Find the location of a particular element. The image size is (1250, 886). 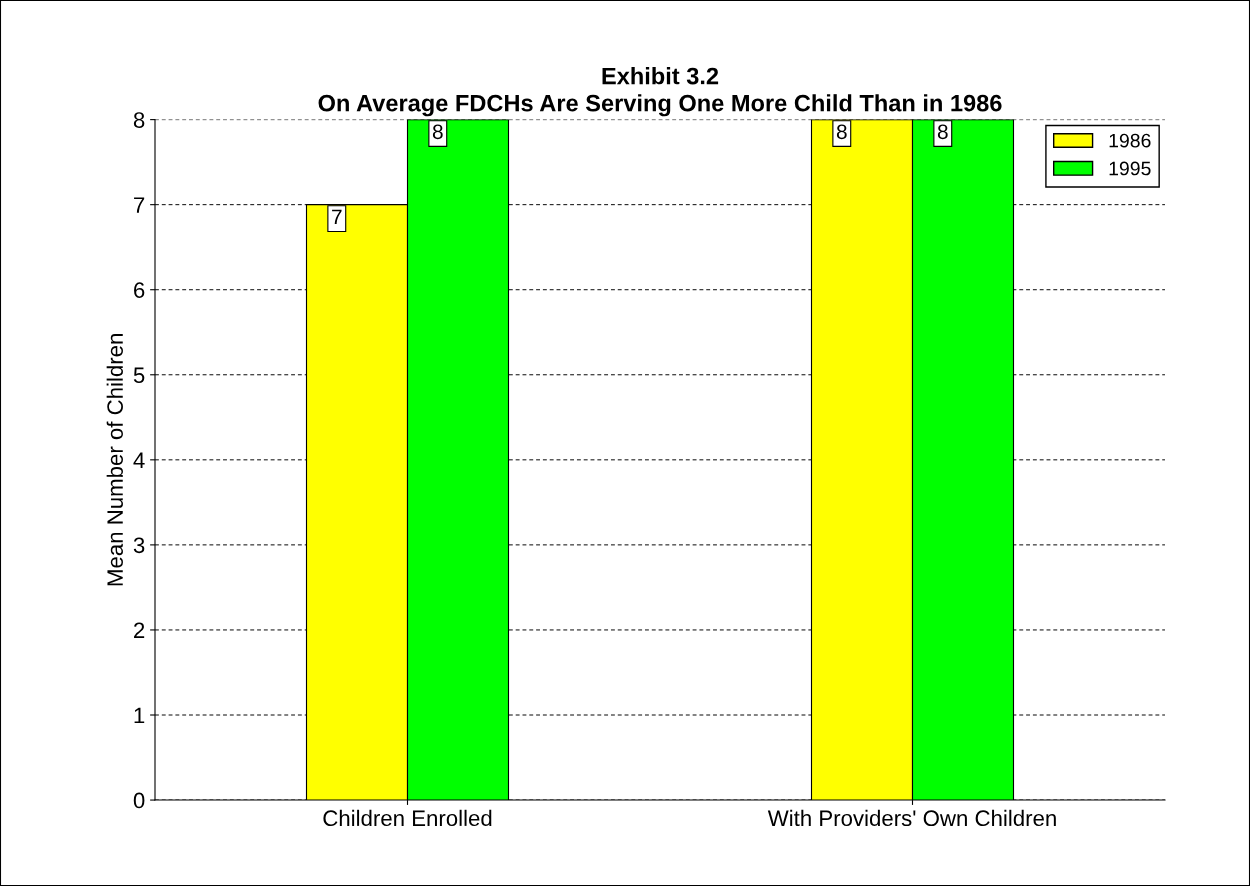

y-tick-label: 3 is located at coordinates (139, 545).